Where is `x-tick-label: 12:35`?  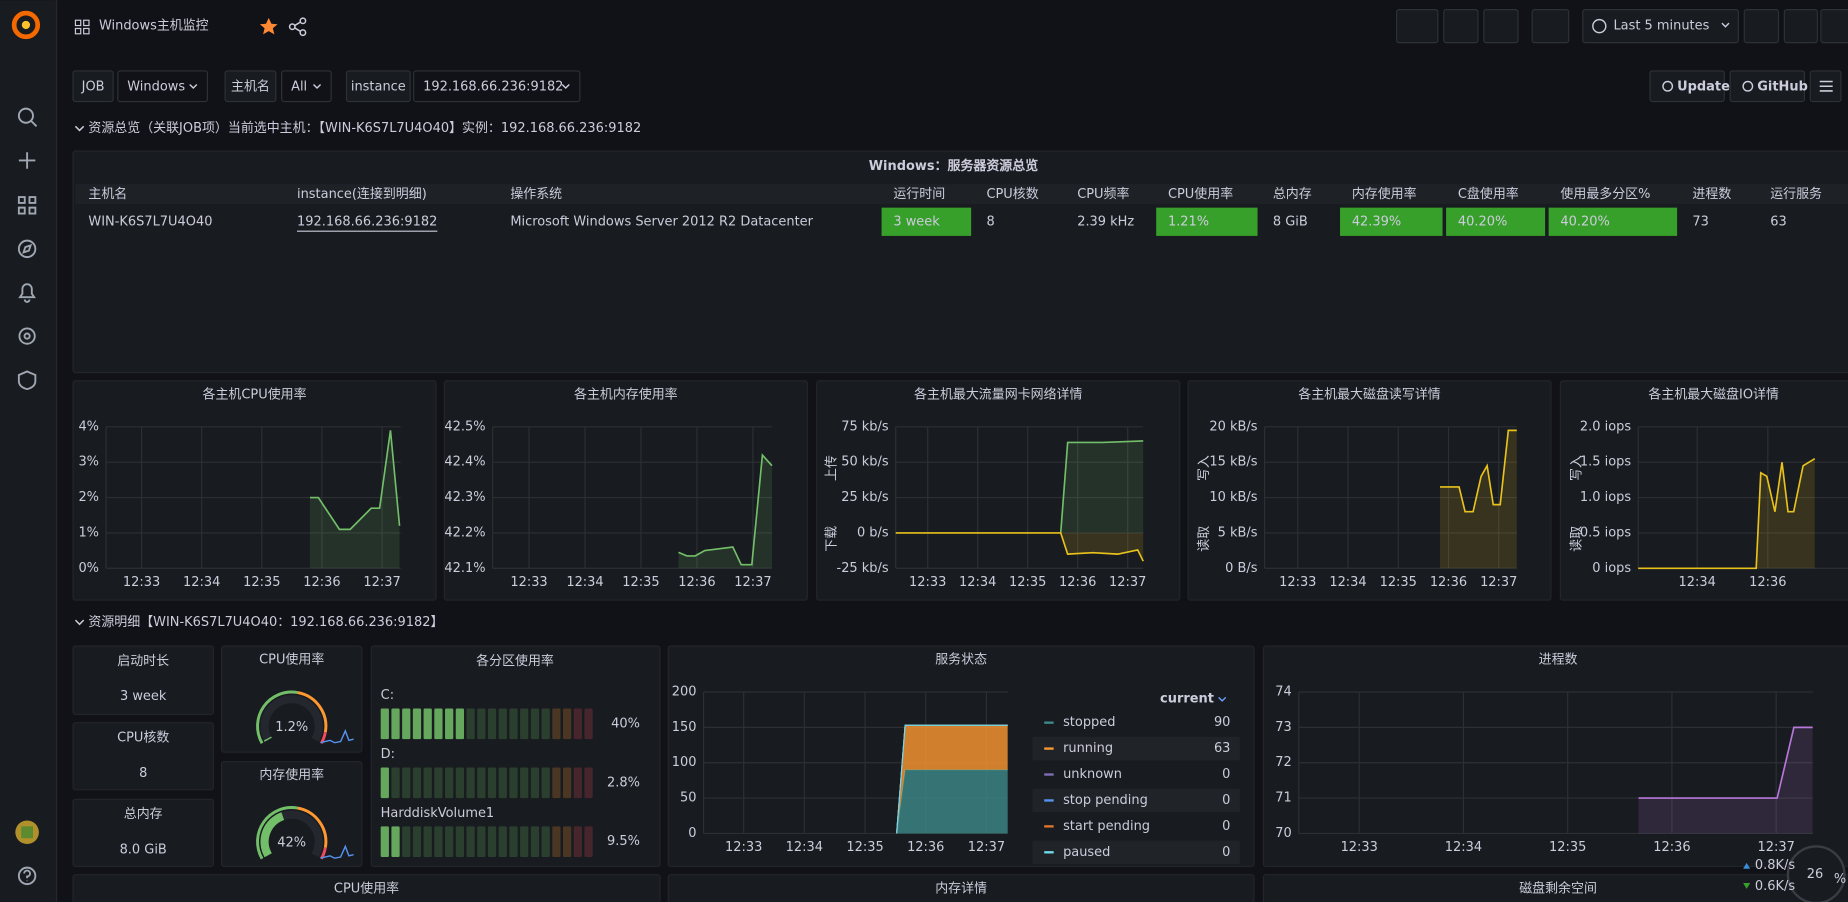 x-tick-label: 12:35 is located at coordinates (261, 582).